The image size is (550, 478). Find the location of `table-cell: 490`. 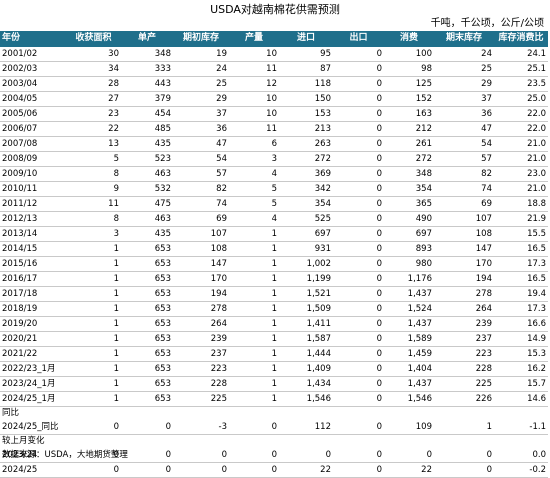

table-cell: 490 is located at coordinates (409, 219).